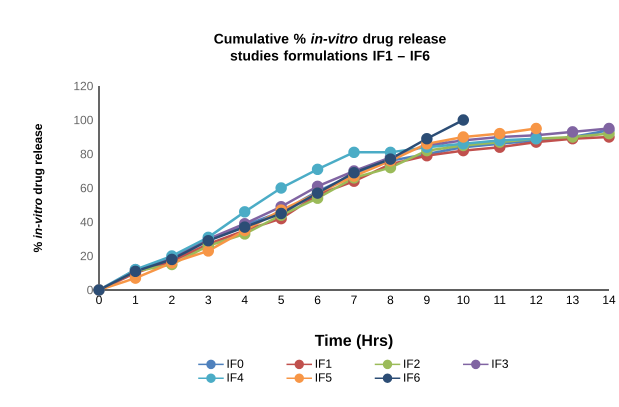 This screenshot has height=407, width=619. I want to click on legend-label: IF0, so click(236, 363).